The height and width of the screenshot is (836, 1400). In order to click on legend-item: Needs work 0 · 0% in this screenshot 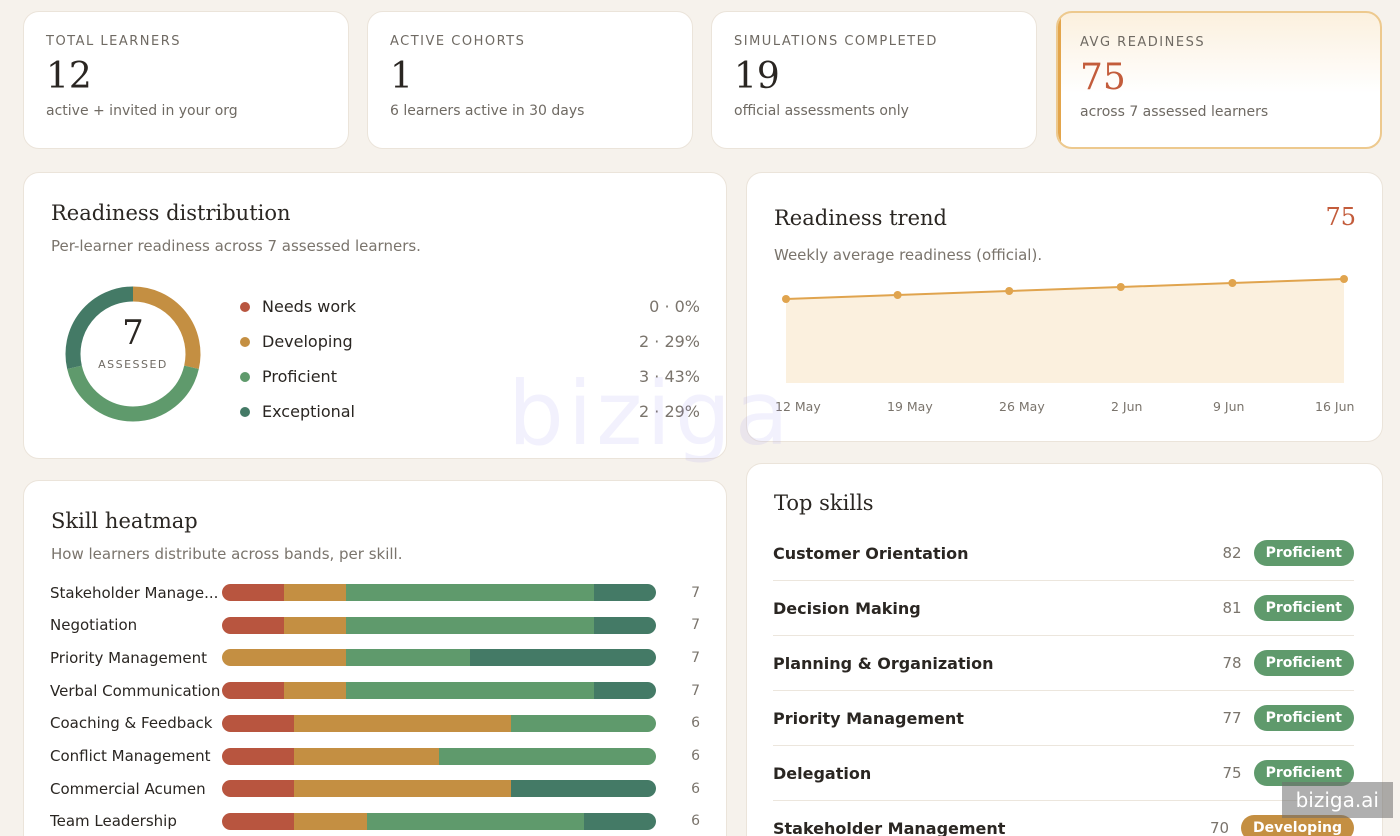, I will do `click(470, 306)`.